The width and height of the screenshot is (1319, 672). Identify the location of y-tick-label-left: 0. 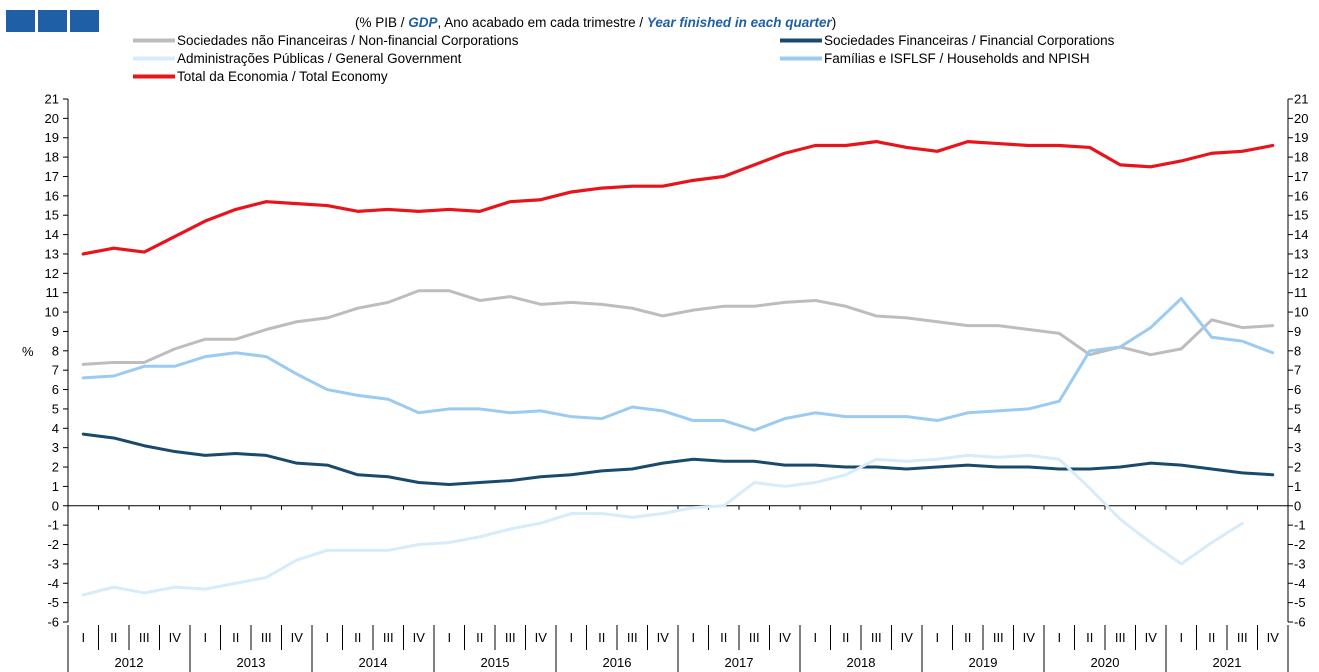
(55, 505).